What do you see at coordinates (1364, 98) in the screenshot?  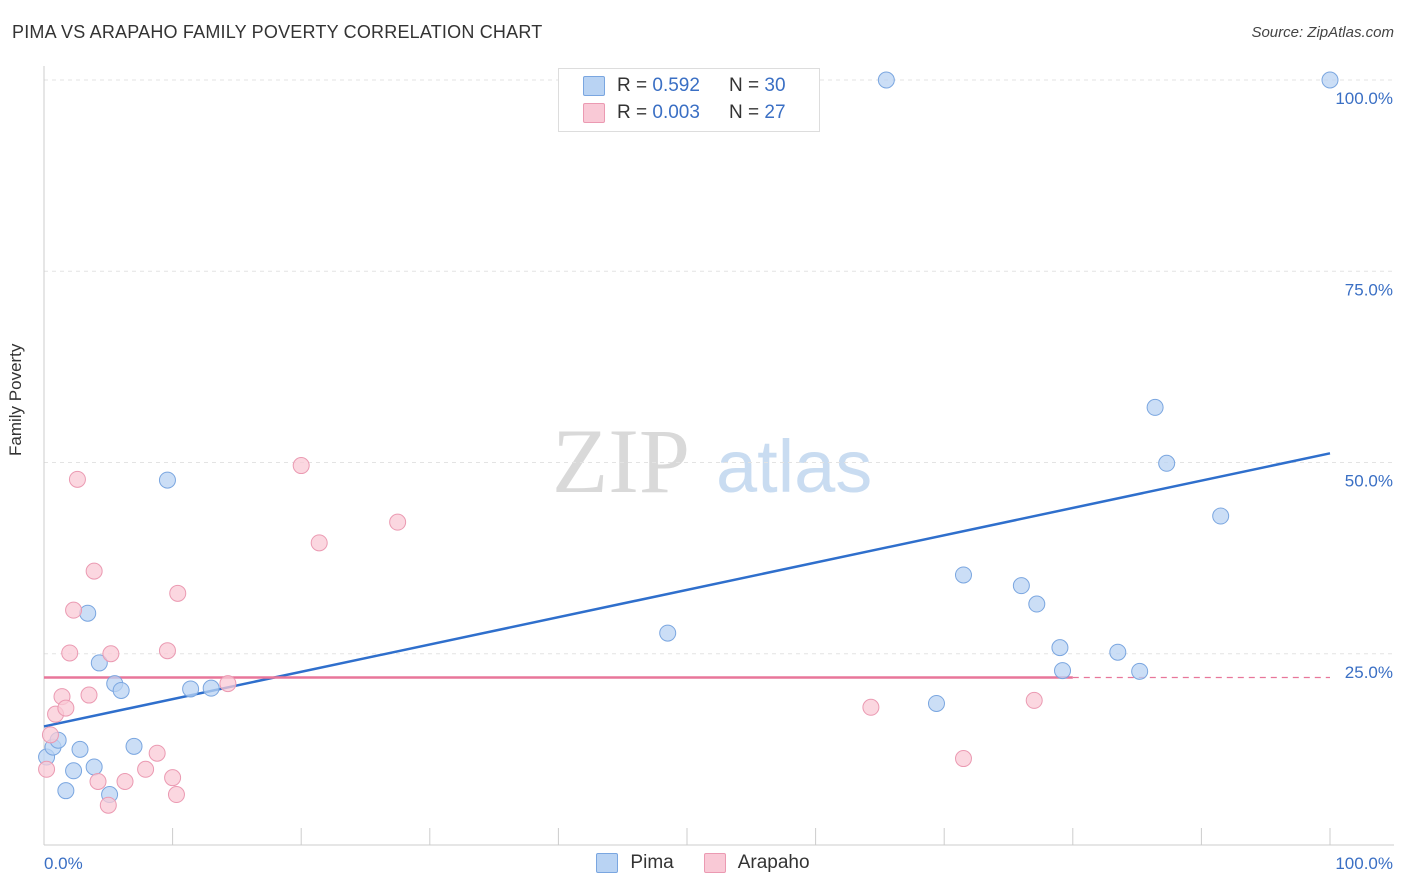 I see `y-tick-label: 100.0%` at bounding box center [1364, 98].